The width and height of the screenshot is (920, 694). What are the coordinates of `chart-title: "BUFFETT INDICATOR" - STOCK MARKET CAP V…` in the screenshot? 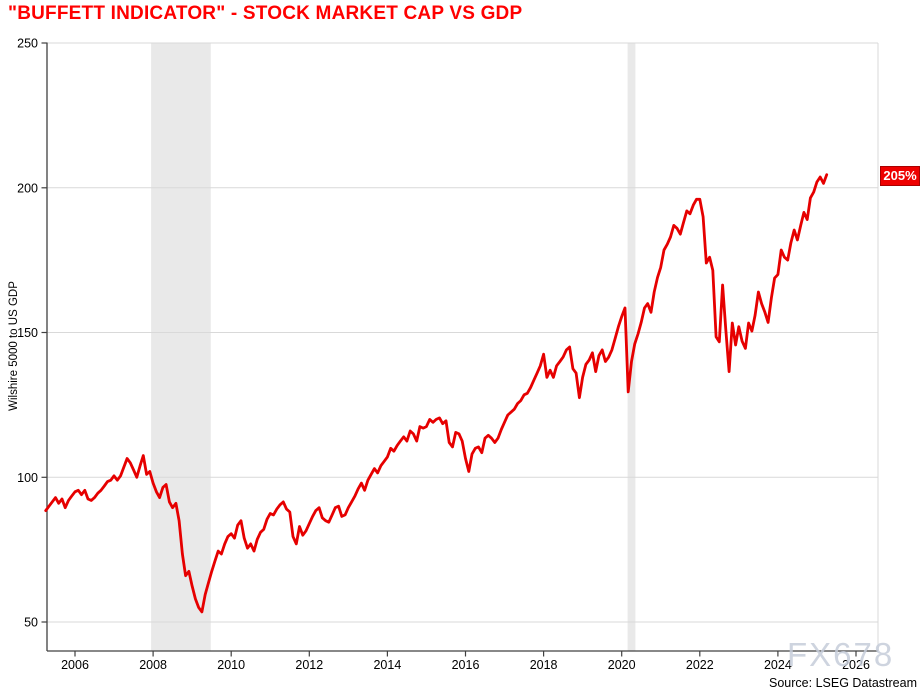 It's located at (265, 13).